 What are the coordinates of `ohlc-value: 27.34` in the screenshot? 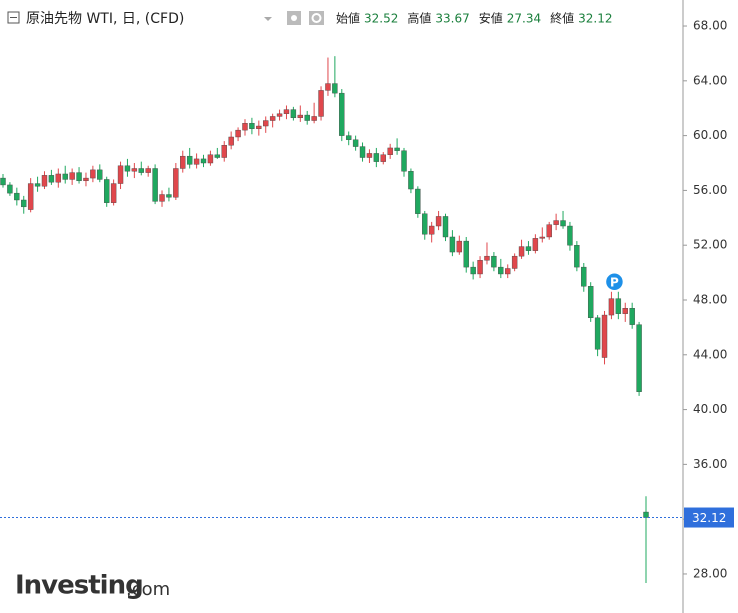 It's located at (524, 19).